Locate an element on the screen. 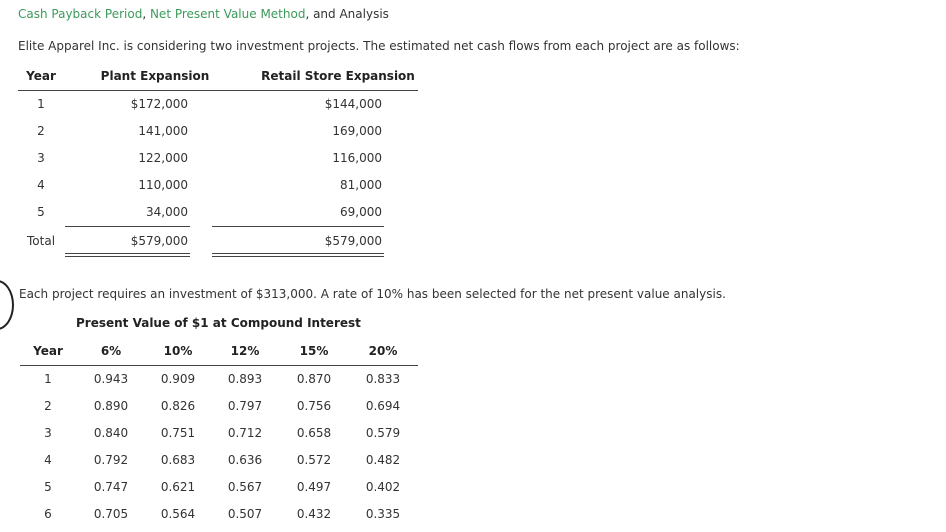 The image size is (946, 532). cf-total-double-rule-plant is located at coordinates (127, 255).